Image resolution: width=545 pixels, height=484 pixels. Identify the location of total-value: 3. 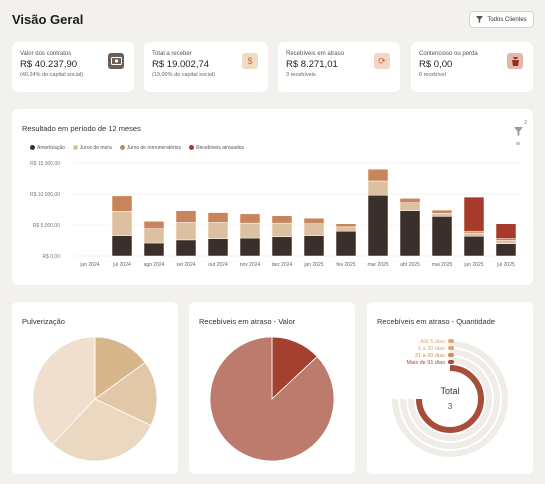
(450, 406).